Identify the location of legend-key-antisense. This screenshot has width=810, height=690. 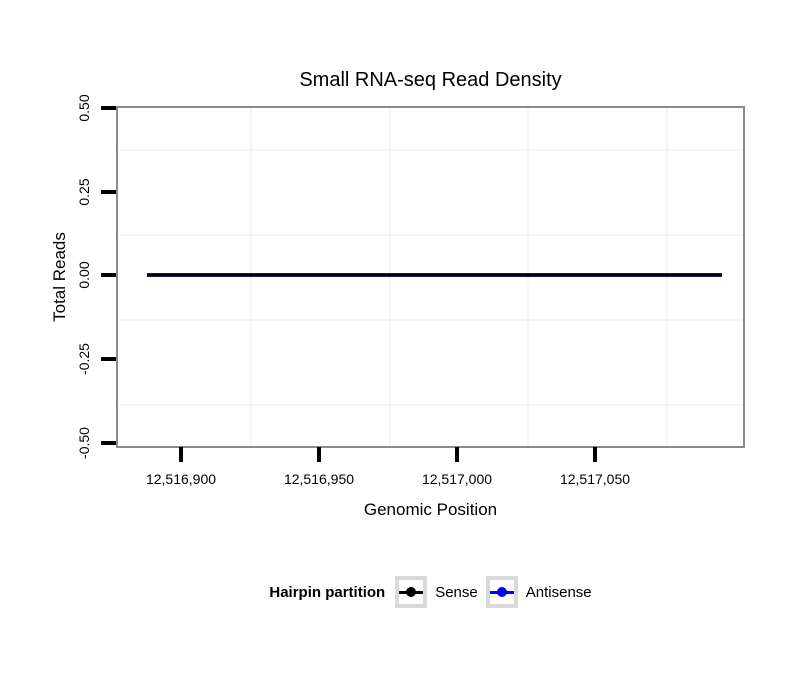
(501, 592).